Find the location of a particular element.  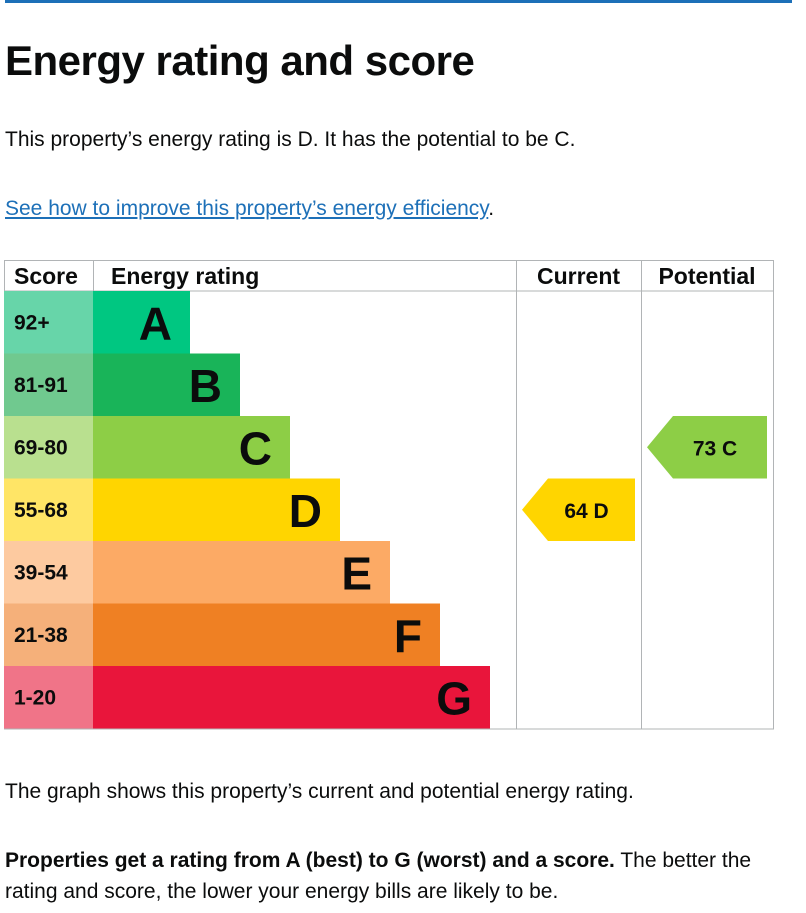

score-label-e: 39-54 is located at coordinates (41, 572).